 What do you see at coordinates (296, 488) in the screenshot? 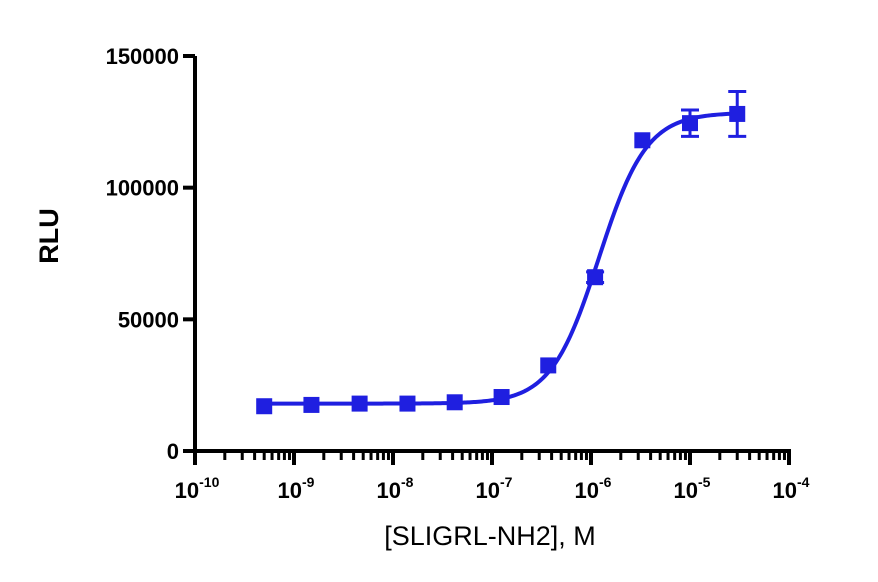
I see `x-tick-label: 10⁻⁹` at bounding box center [296, 488].